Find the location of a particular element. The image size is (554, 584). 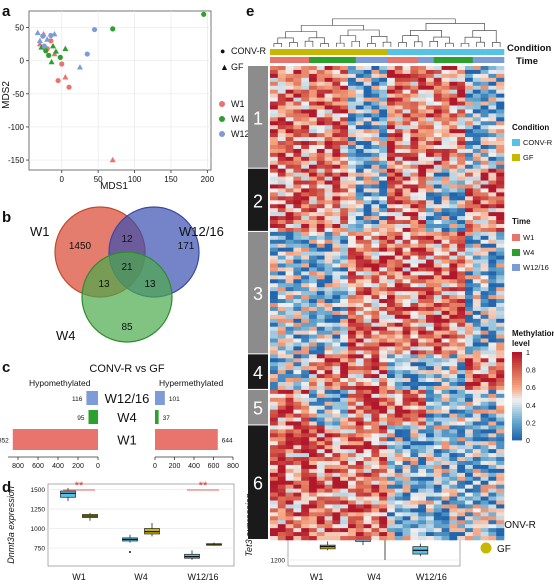

mds-x-tick-label: 200 is located at coordinates (208, 179).